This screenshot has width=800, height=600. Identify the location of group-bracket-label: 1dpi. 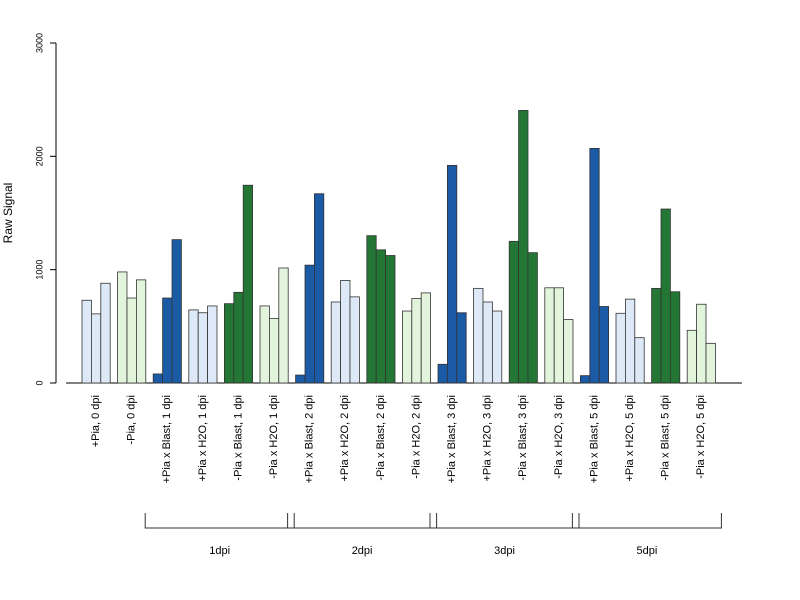
(219, 551).